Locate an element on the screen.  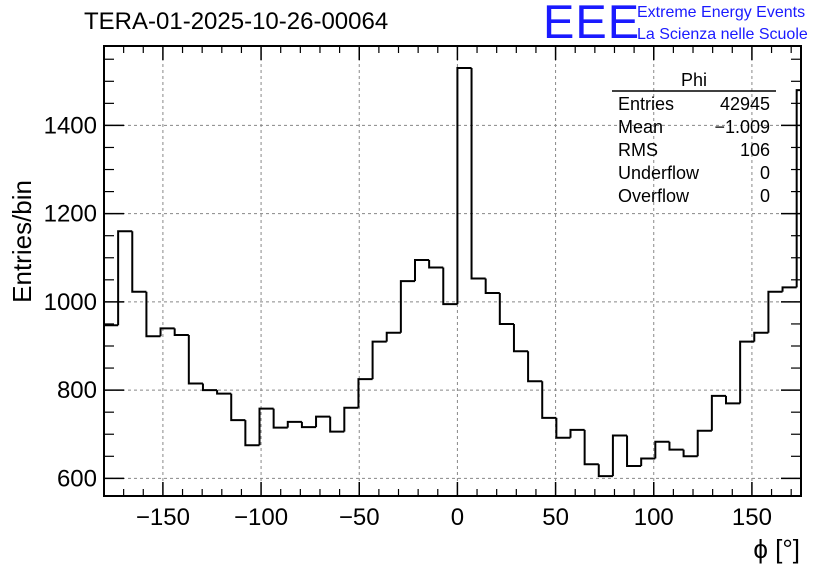
eee-logo: EEE is located at coordinates (592, 24).